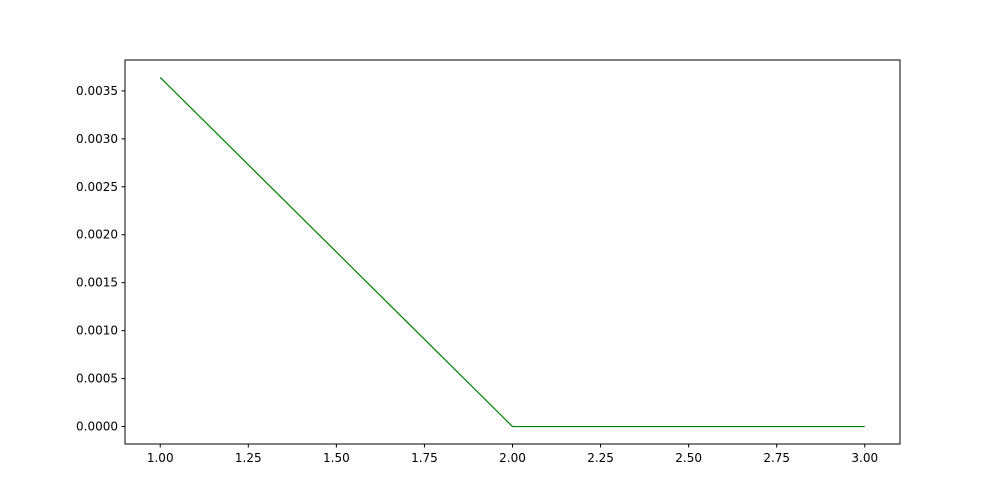  I want to click on y-tick: 0.0015, so click(100, 283).